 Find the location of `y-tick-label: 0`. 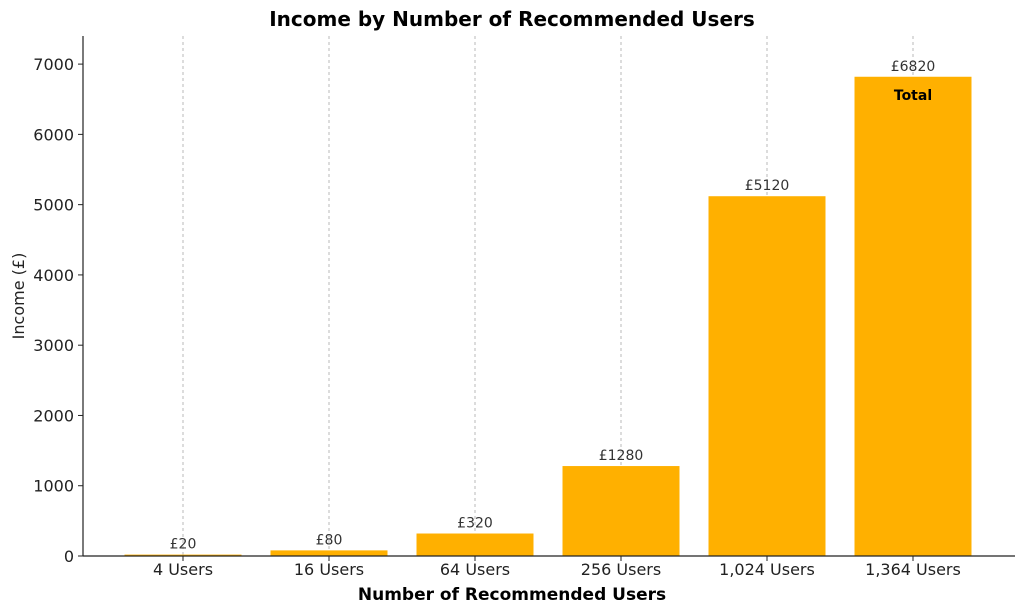

y-tick-label: 0 is located at coordinates (69, 556).